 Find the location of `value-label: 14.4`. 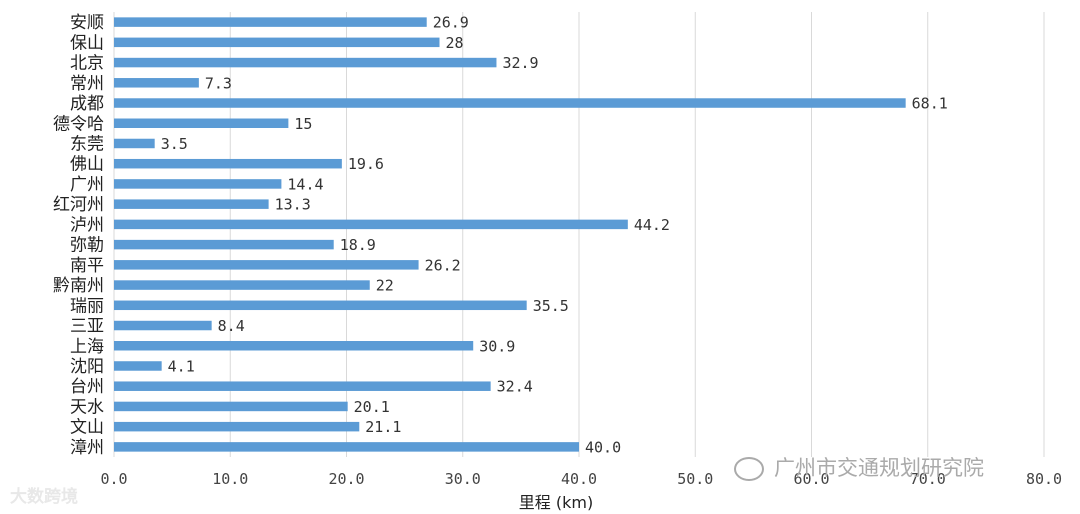

value-label: 14.4 is located at coordinates (305, 184).